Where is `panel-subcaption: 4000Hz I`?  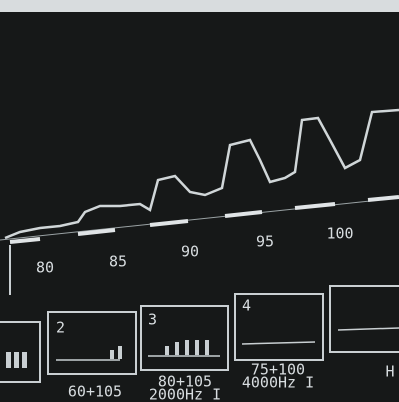
panel-subcaption: 4000Hz I is located at coordinates (278, 383).